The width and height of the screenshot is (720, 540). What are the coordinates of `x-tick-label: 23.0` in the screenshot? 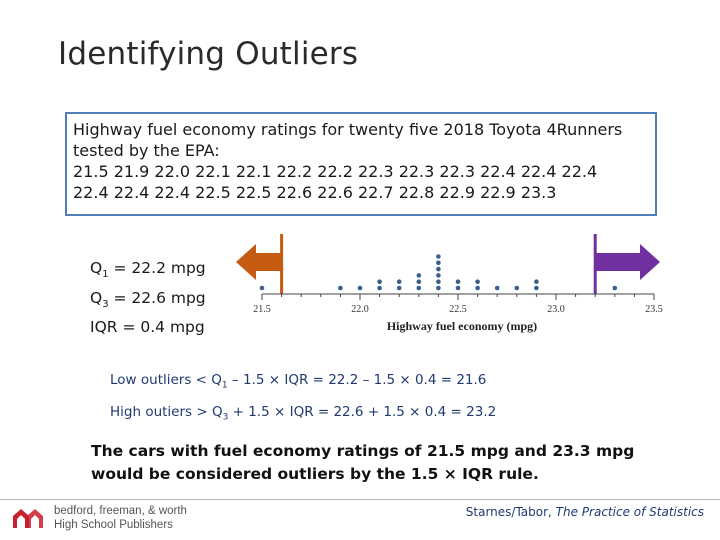 It's located at (556, 309).